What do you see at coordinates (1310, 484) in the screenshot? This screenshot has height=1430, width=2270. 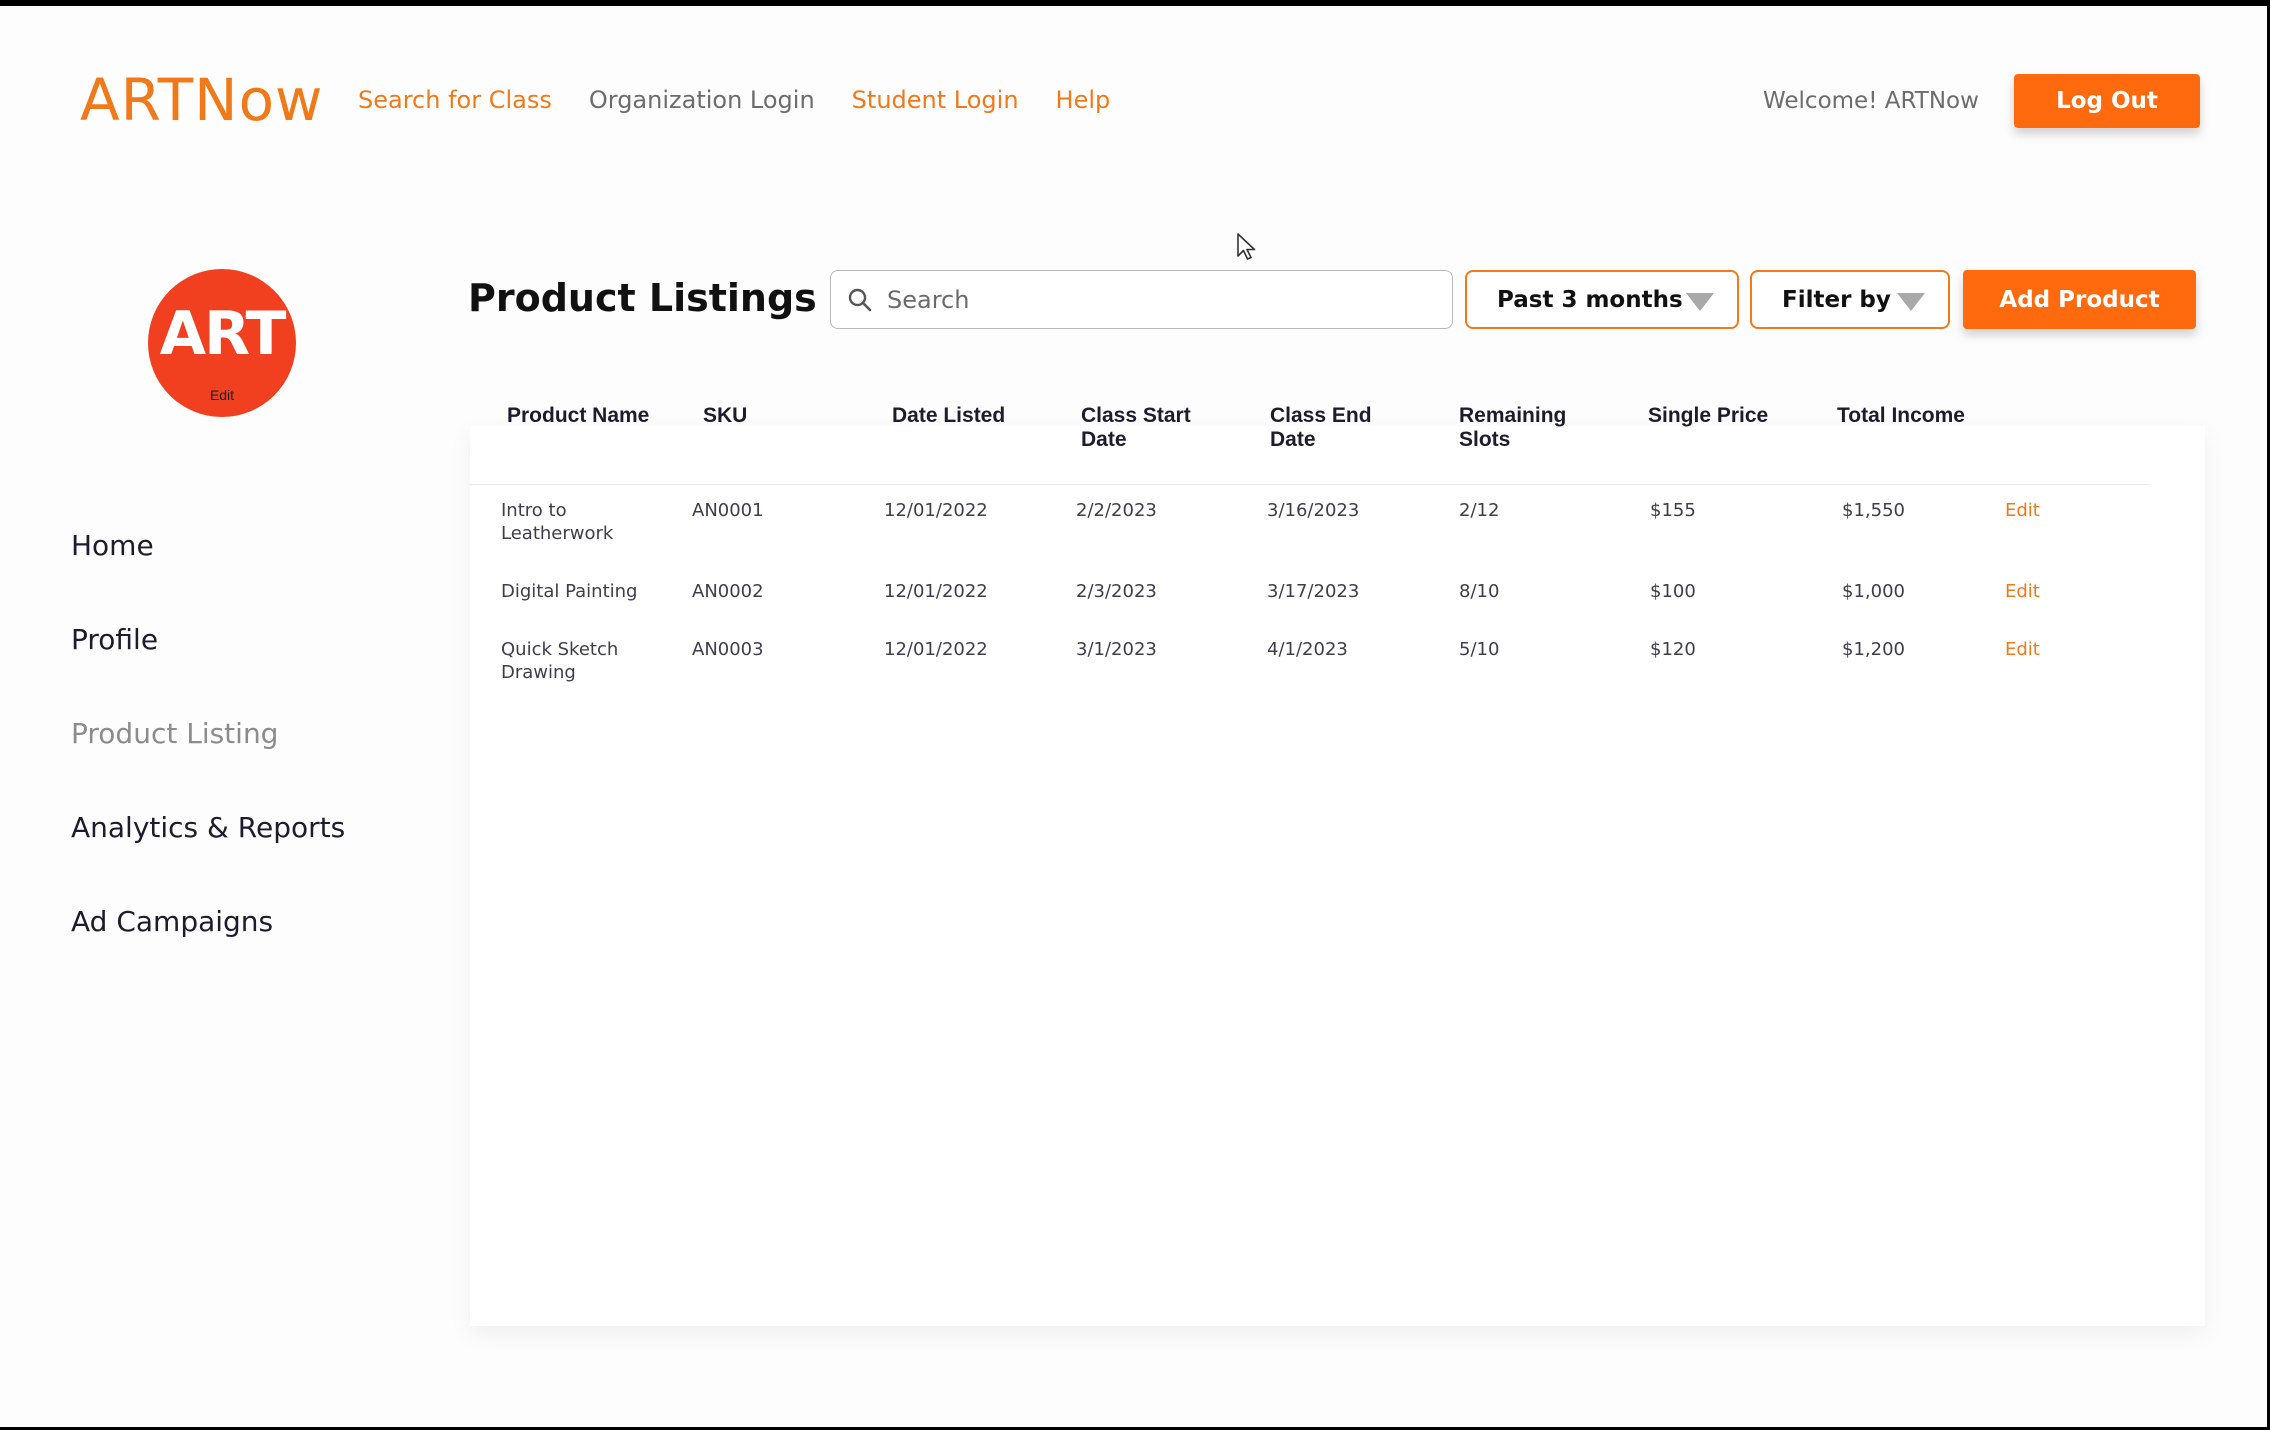 I see `table-header-divider` at bounding box center [1310, 484].